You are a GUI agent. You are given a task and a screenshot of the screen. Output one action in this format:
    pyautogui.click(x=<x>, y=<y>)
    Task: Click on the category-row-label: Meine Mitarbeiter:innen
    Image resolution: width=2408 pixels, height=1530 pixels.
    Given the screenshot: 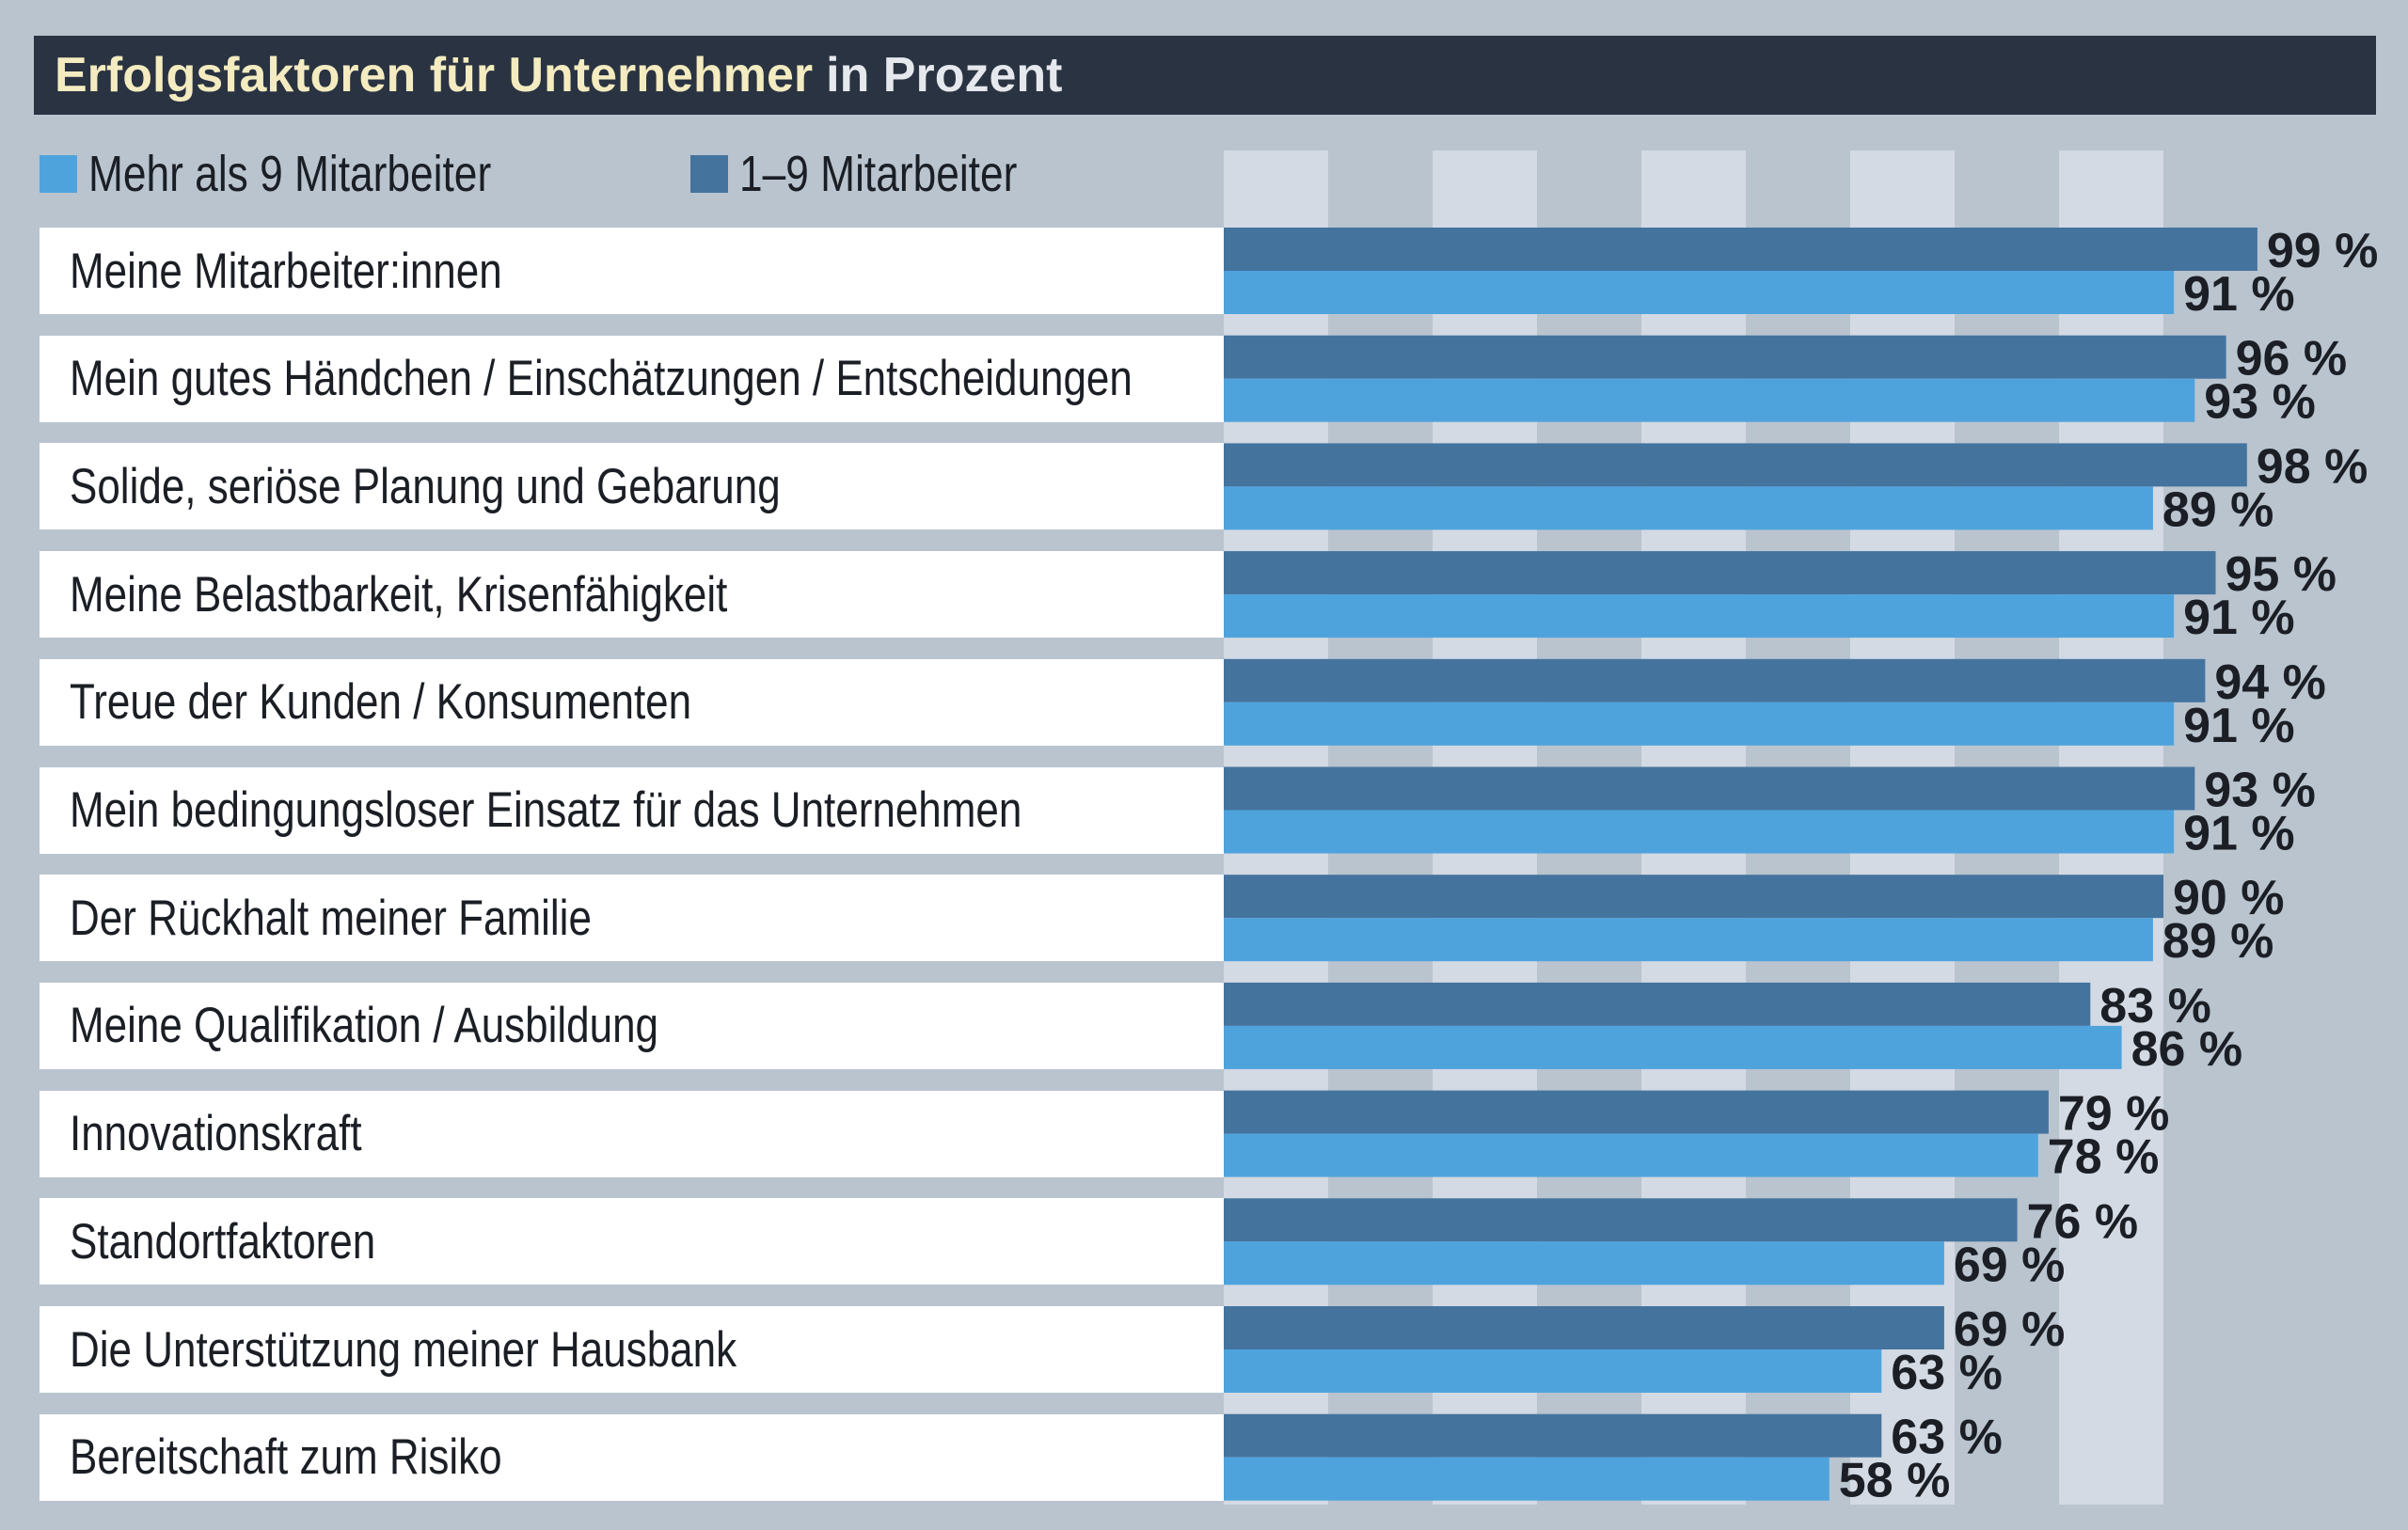 What is the action you would take?
    pyautogui.click(x=632, y=271)
    